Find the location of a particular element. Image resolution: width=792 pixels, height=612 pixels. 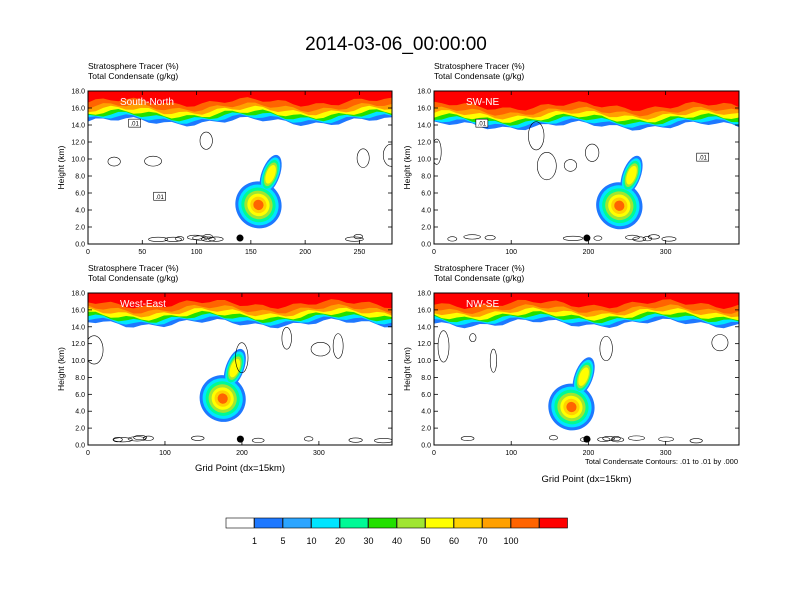

y-tick-label: 4.0 is located at coordinates (426, 211).